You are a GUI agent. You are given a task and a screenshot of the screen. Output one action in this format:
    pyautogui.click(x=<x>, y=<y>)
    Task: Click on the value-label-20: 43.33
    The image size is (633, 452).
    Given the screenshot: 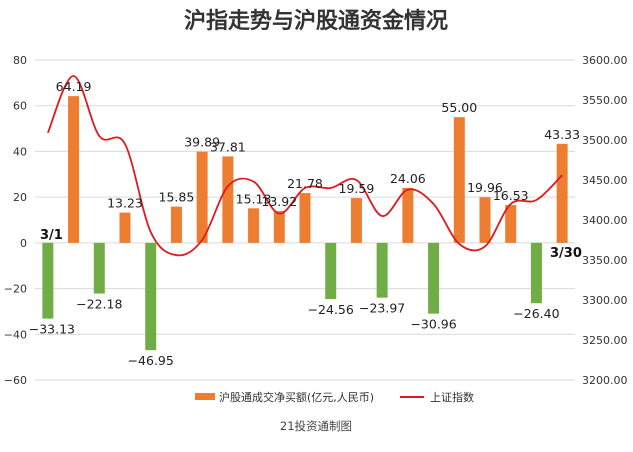 What is the action you would take?
    pyautogui.click(x=562, y=134)
    